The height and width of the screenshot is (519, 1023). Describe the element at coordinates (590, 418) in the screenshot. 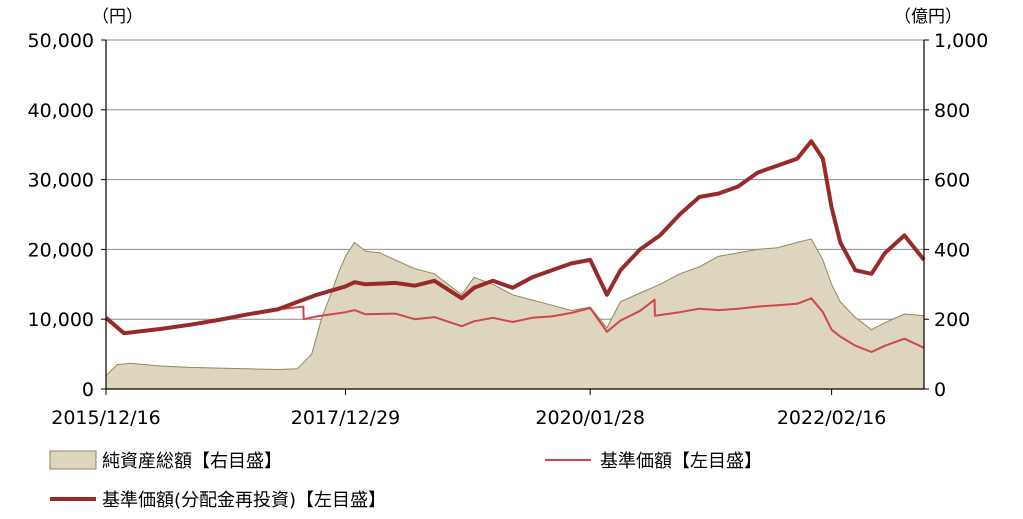

I see `x-tick-label: 2020/01/28` at that location.